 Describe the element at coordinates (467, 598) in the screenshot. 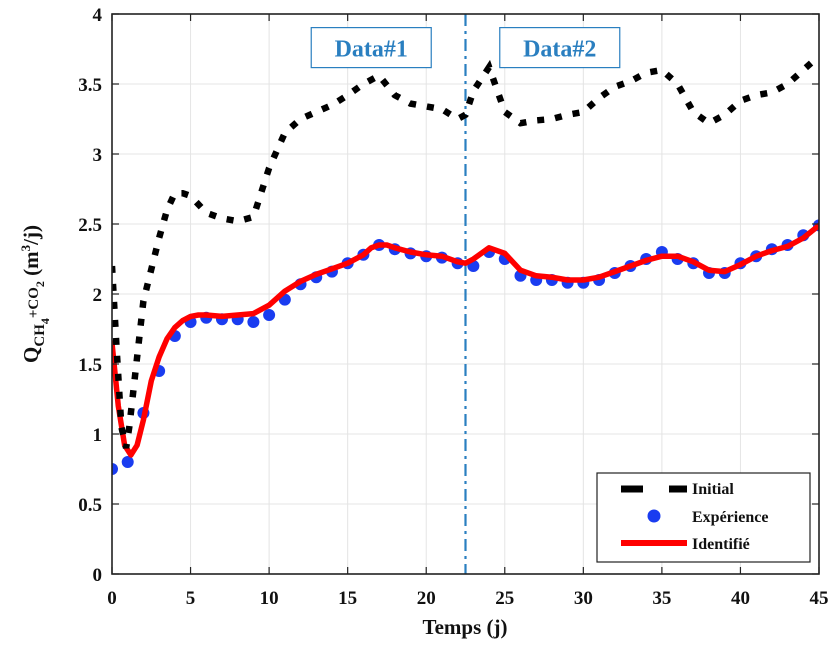

I see `x-tick-labels: 0 5 10 15 20 25 30 35 40 45` at that location.